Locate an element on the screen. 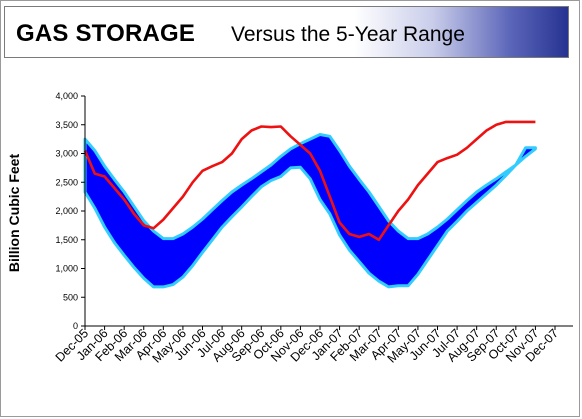  y-axis-label: Billion Cubic Feet is located at coordinates (14, 213).